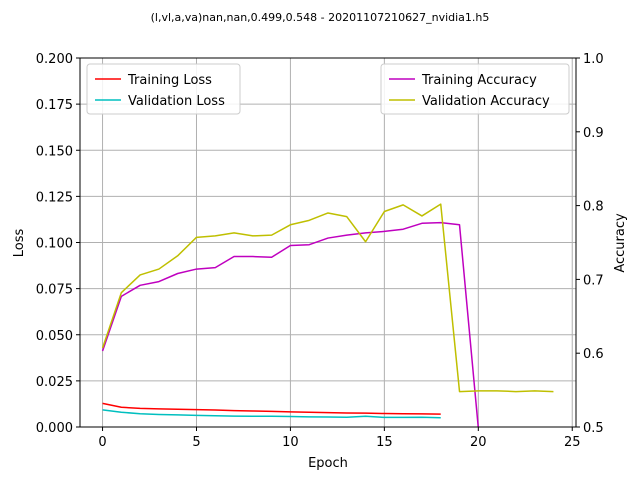  I want to click on y-tick-label: 0.175, so click(54, 105).